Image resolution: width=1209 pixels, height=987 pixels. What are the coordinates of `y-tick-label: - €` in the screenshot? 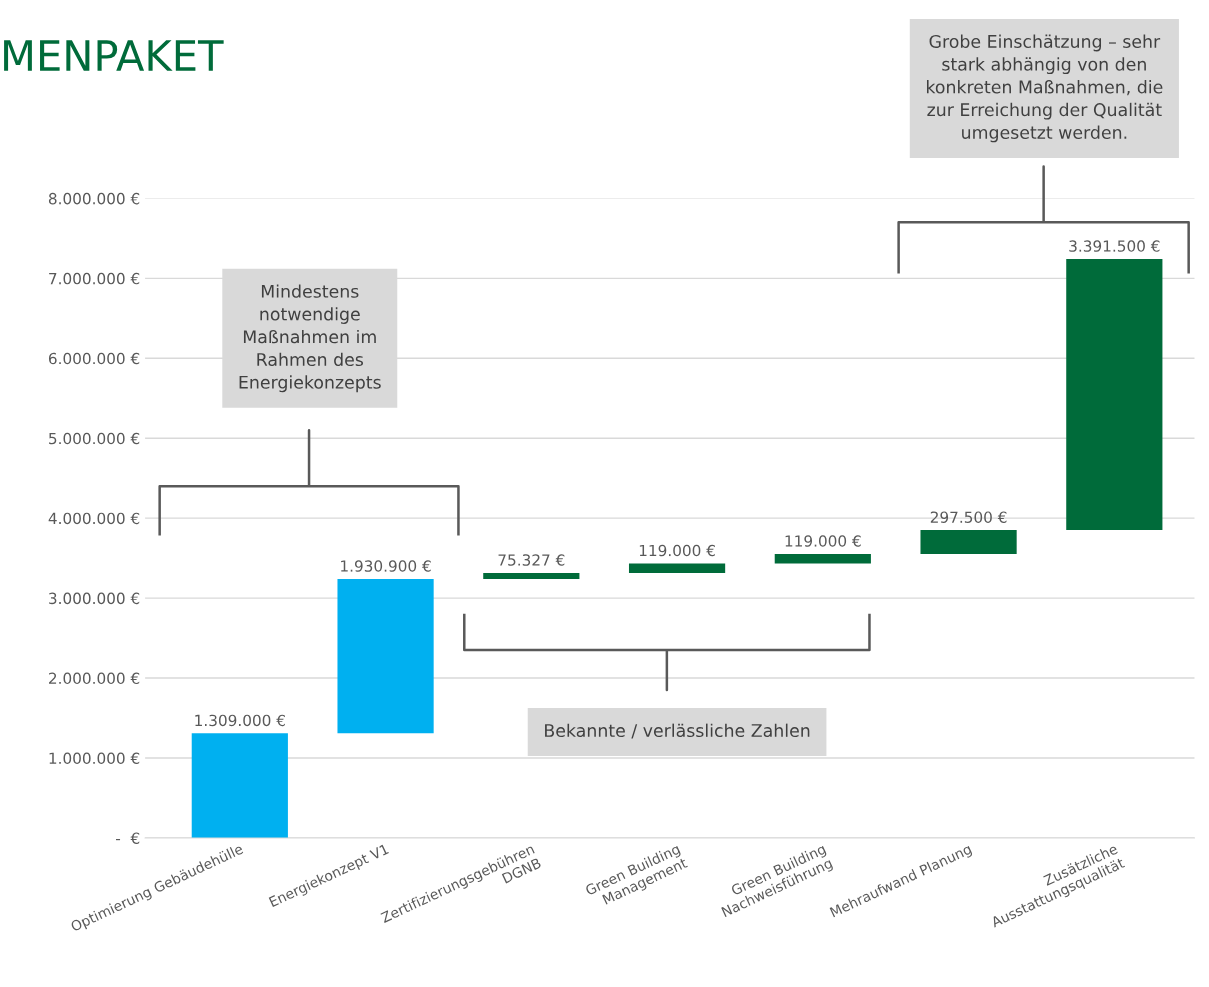 It's located at (128, 838).